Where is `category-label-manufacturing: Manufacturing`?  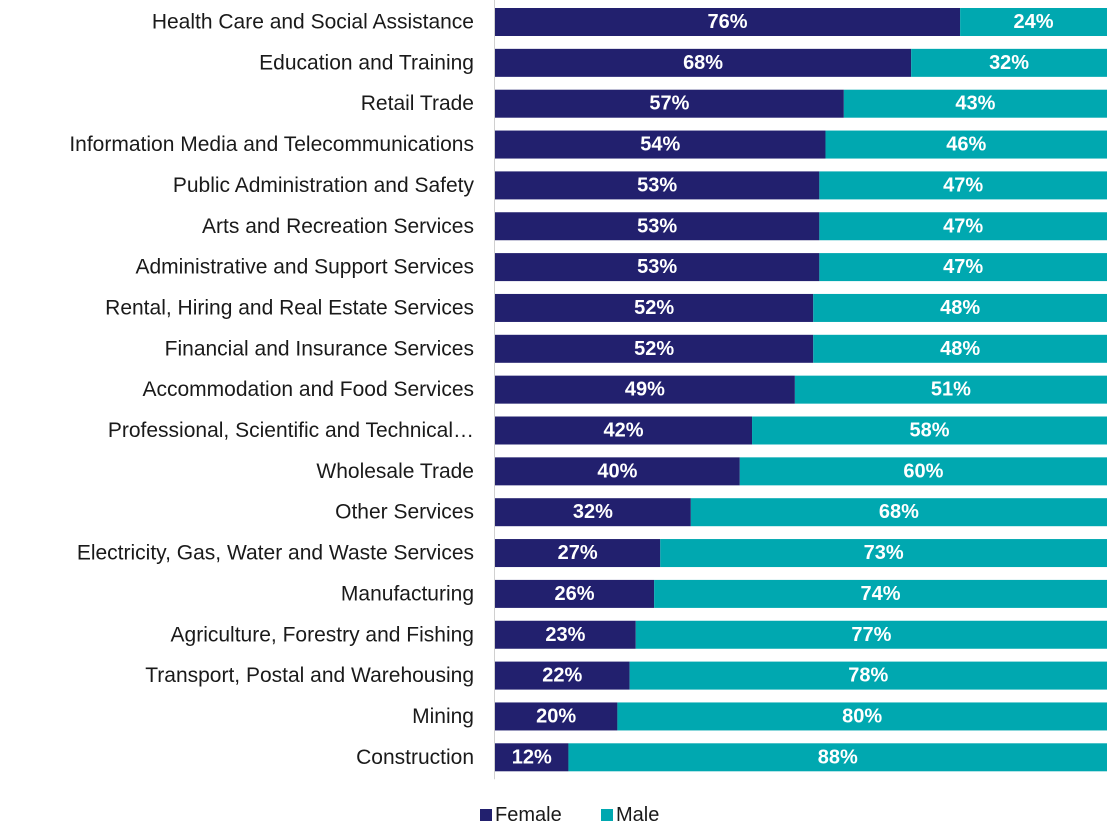 category-label-manufacturing: Manufacturing is located at coordinates (407, 593).